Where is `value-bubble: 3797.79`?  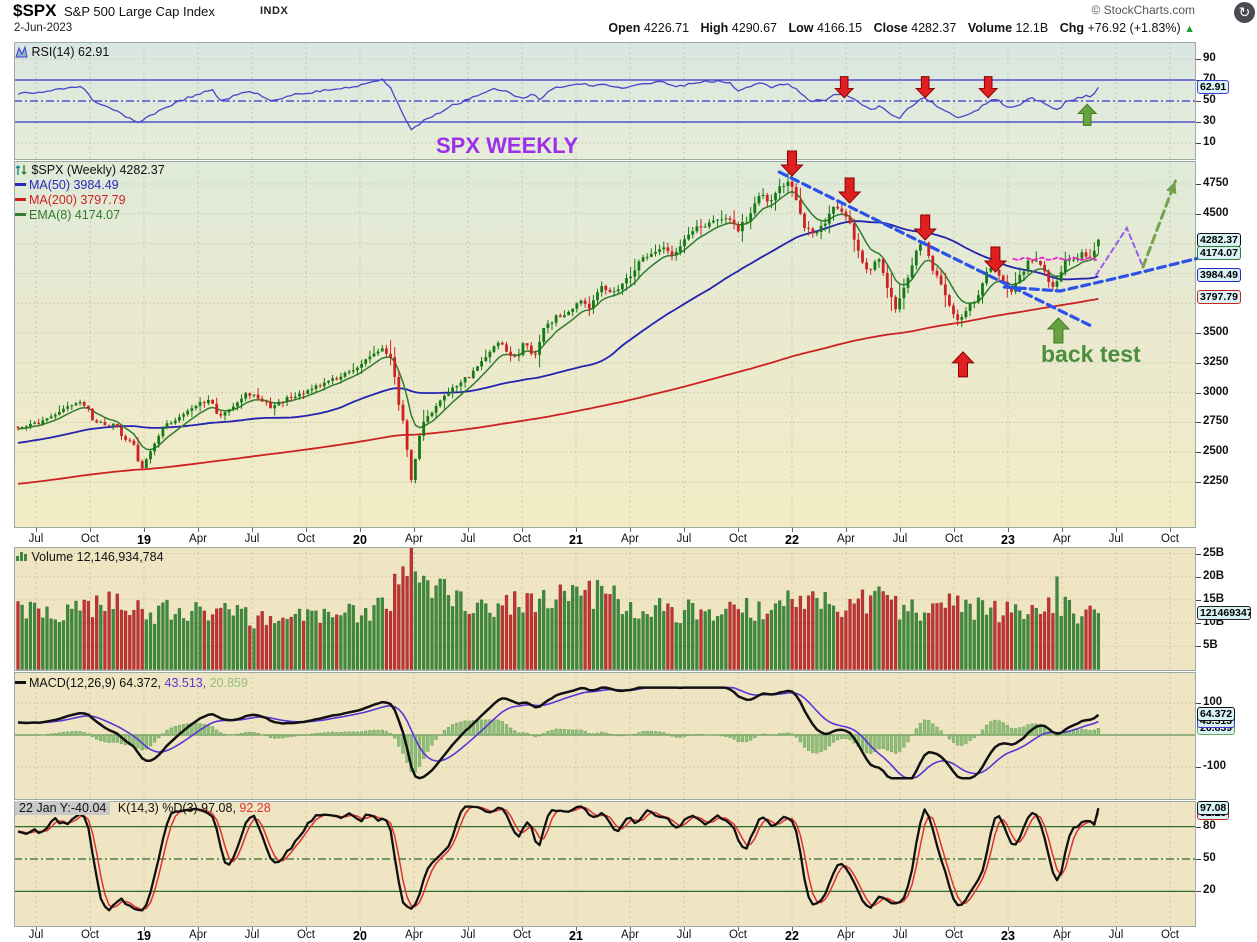 value-bubble: 3797.79 is located at coordinates (1219, 297).